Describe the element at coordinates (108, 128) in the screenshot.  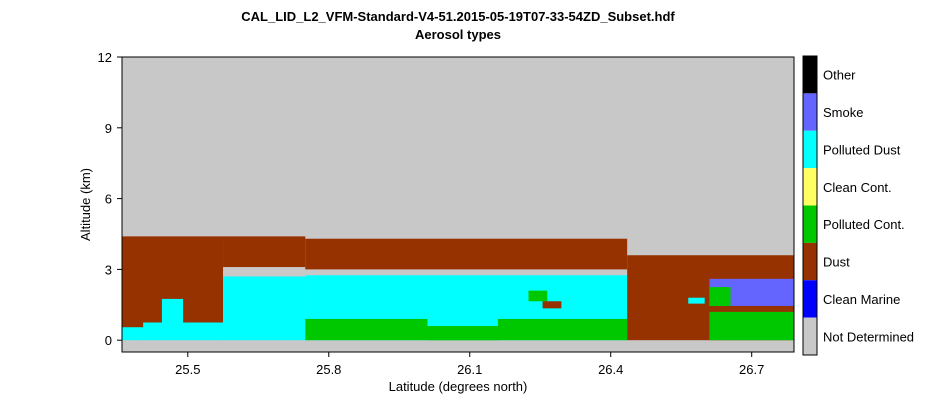
I see `y-tick-label: 9` at that location.